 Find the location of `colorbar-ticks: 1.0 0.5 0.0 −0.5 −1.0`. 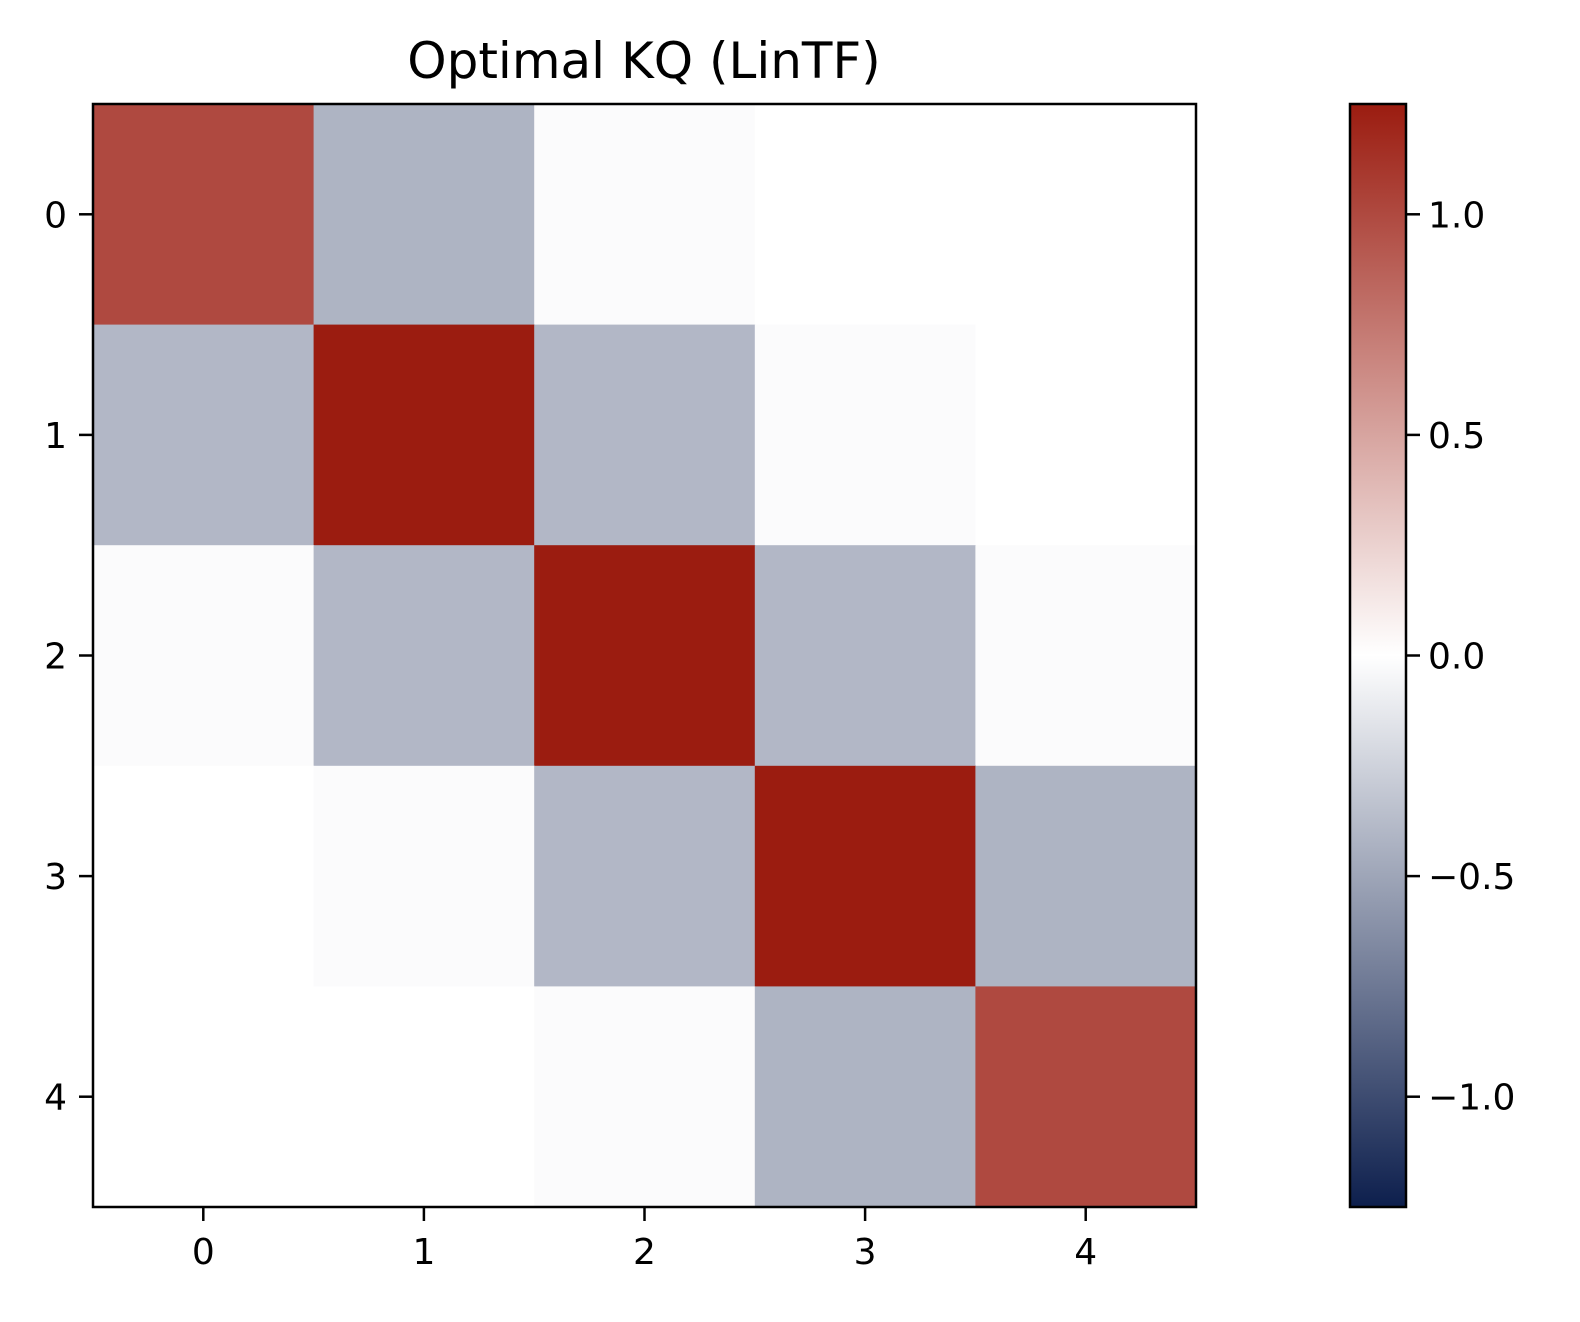

colorbar-ticks: 1.0 0.5 0.0 −0.5 −1.0 is located at coordinates (1460, 657).